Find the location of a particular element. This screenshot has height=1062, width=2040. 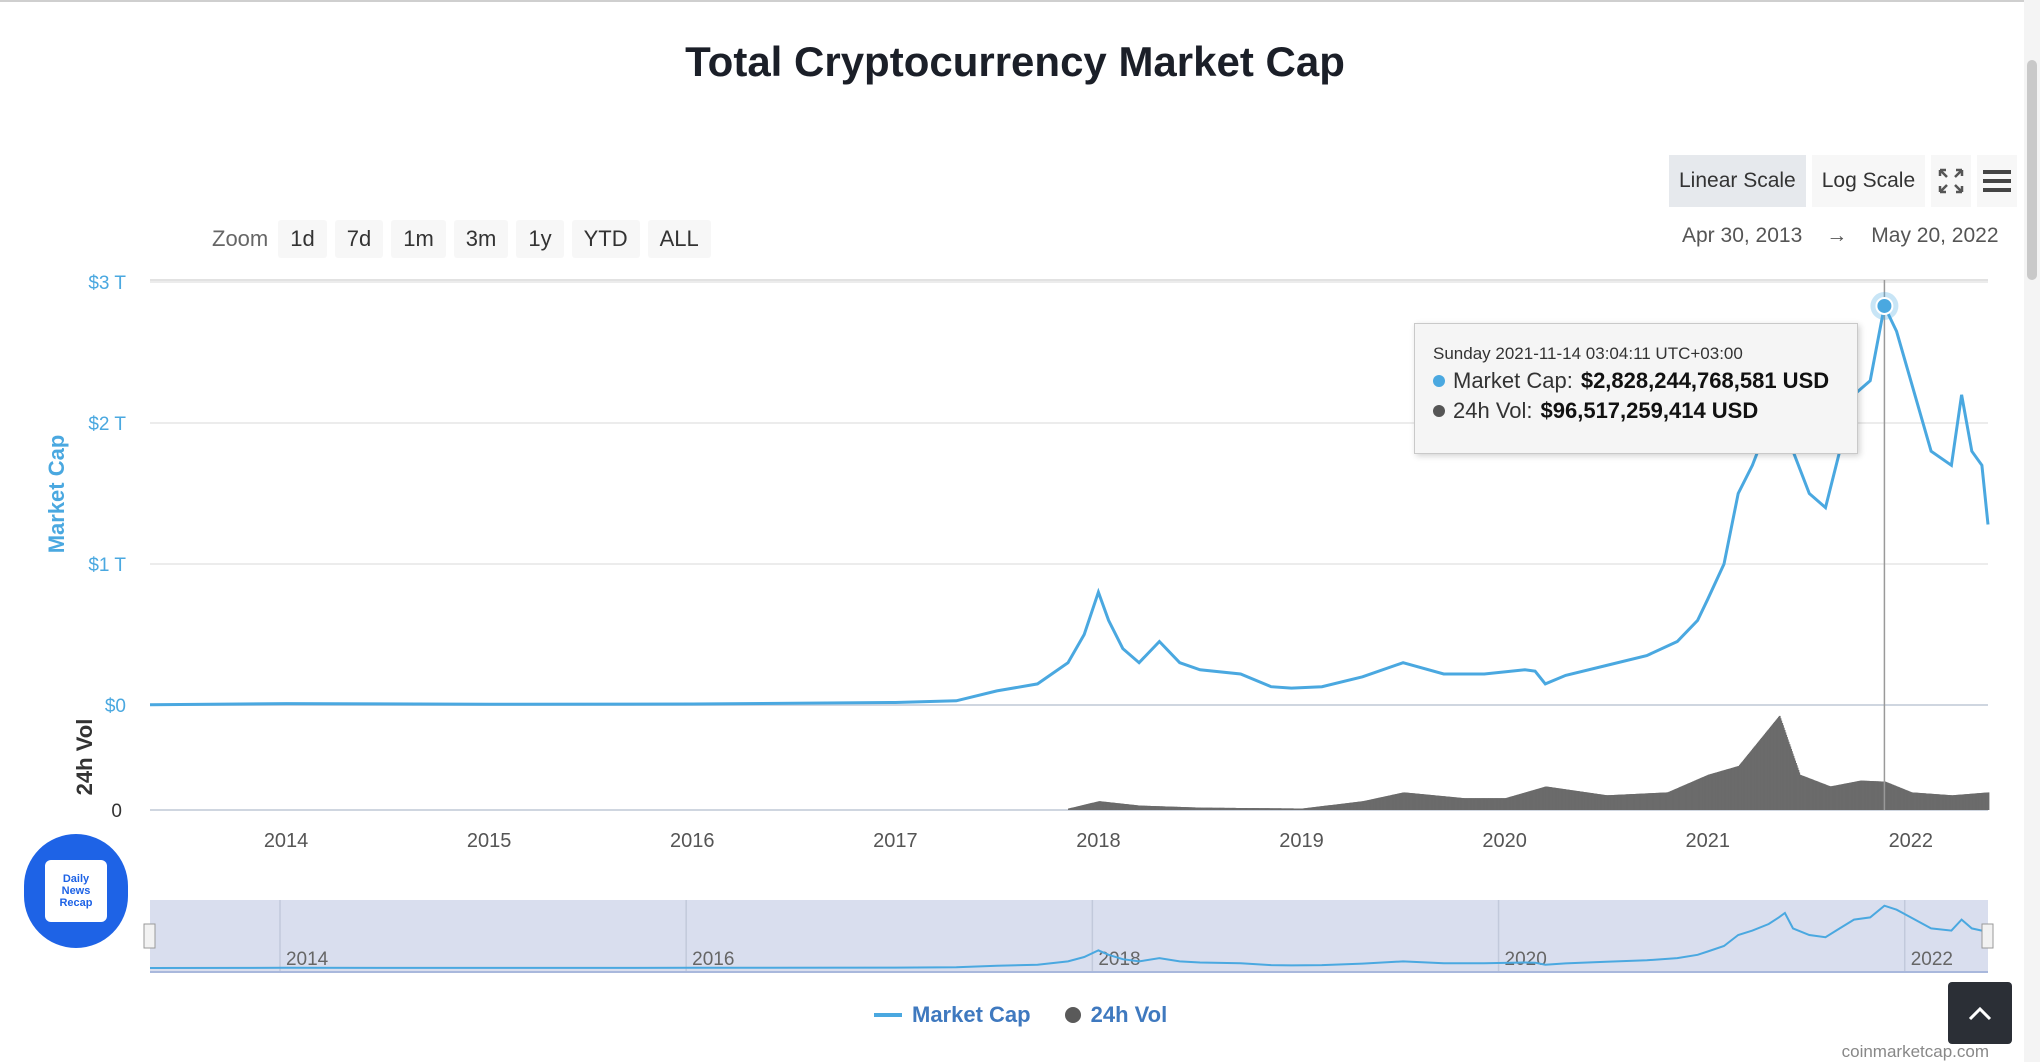

navigator-handle-right is located at coordinates (1987, 936).